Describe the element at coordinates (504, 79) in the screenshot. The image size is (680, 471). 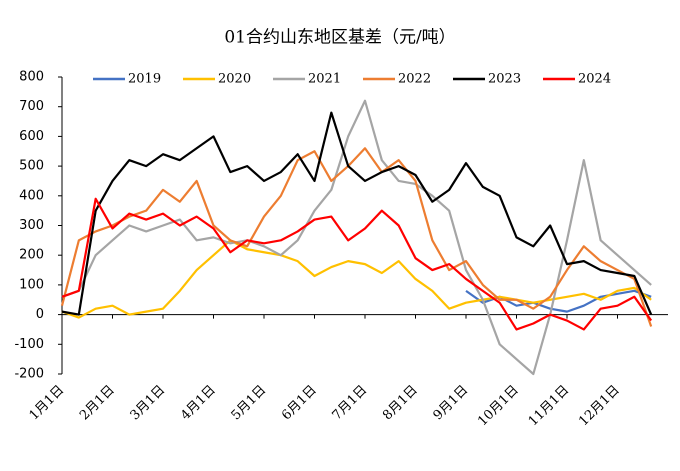
I see `legend-label: 2023` at that location.